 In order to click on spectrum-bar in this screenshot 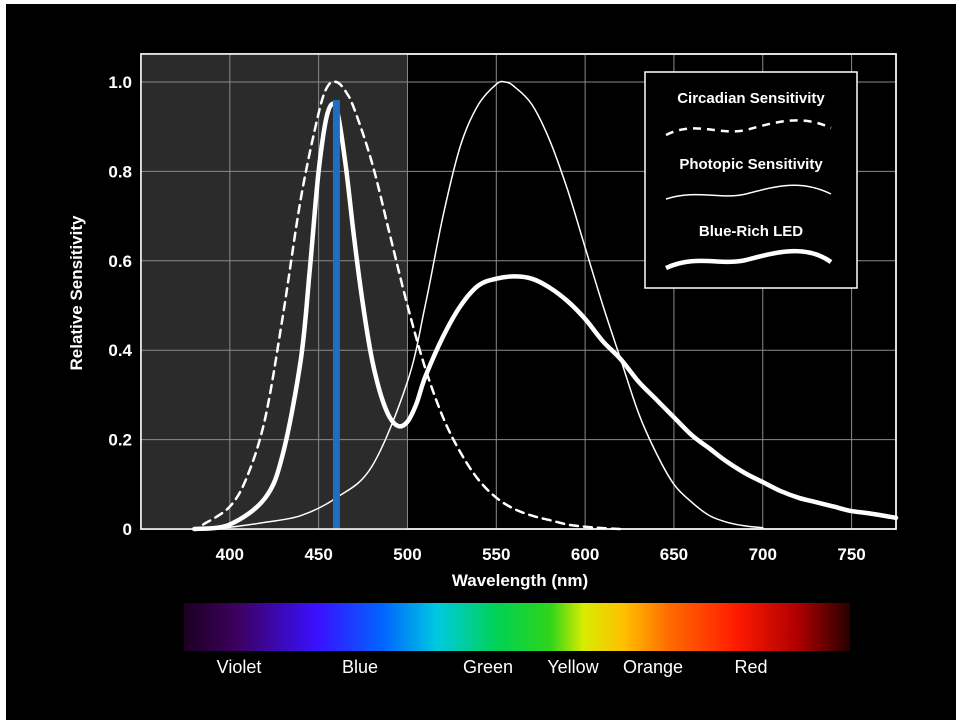, I will do `click(517, 627)`.